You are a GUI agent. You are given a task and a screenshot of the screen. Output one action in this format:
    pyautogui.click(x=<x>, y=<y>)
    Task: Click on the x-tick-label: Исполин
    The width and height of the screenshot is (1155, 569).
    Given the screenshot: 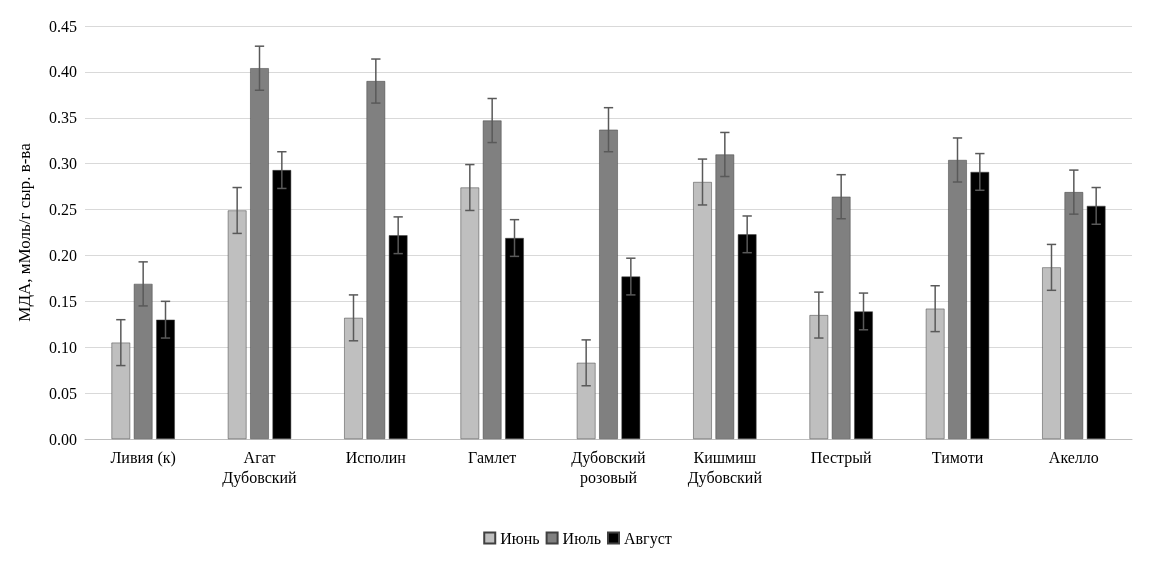 What is the action you would take?
    pyautogui.click(x=376, y=457)
    